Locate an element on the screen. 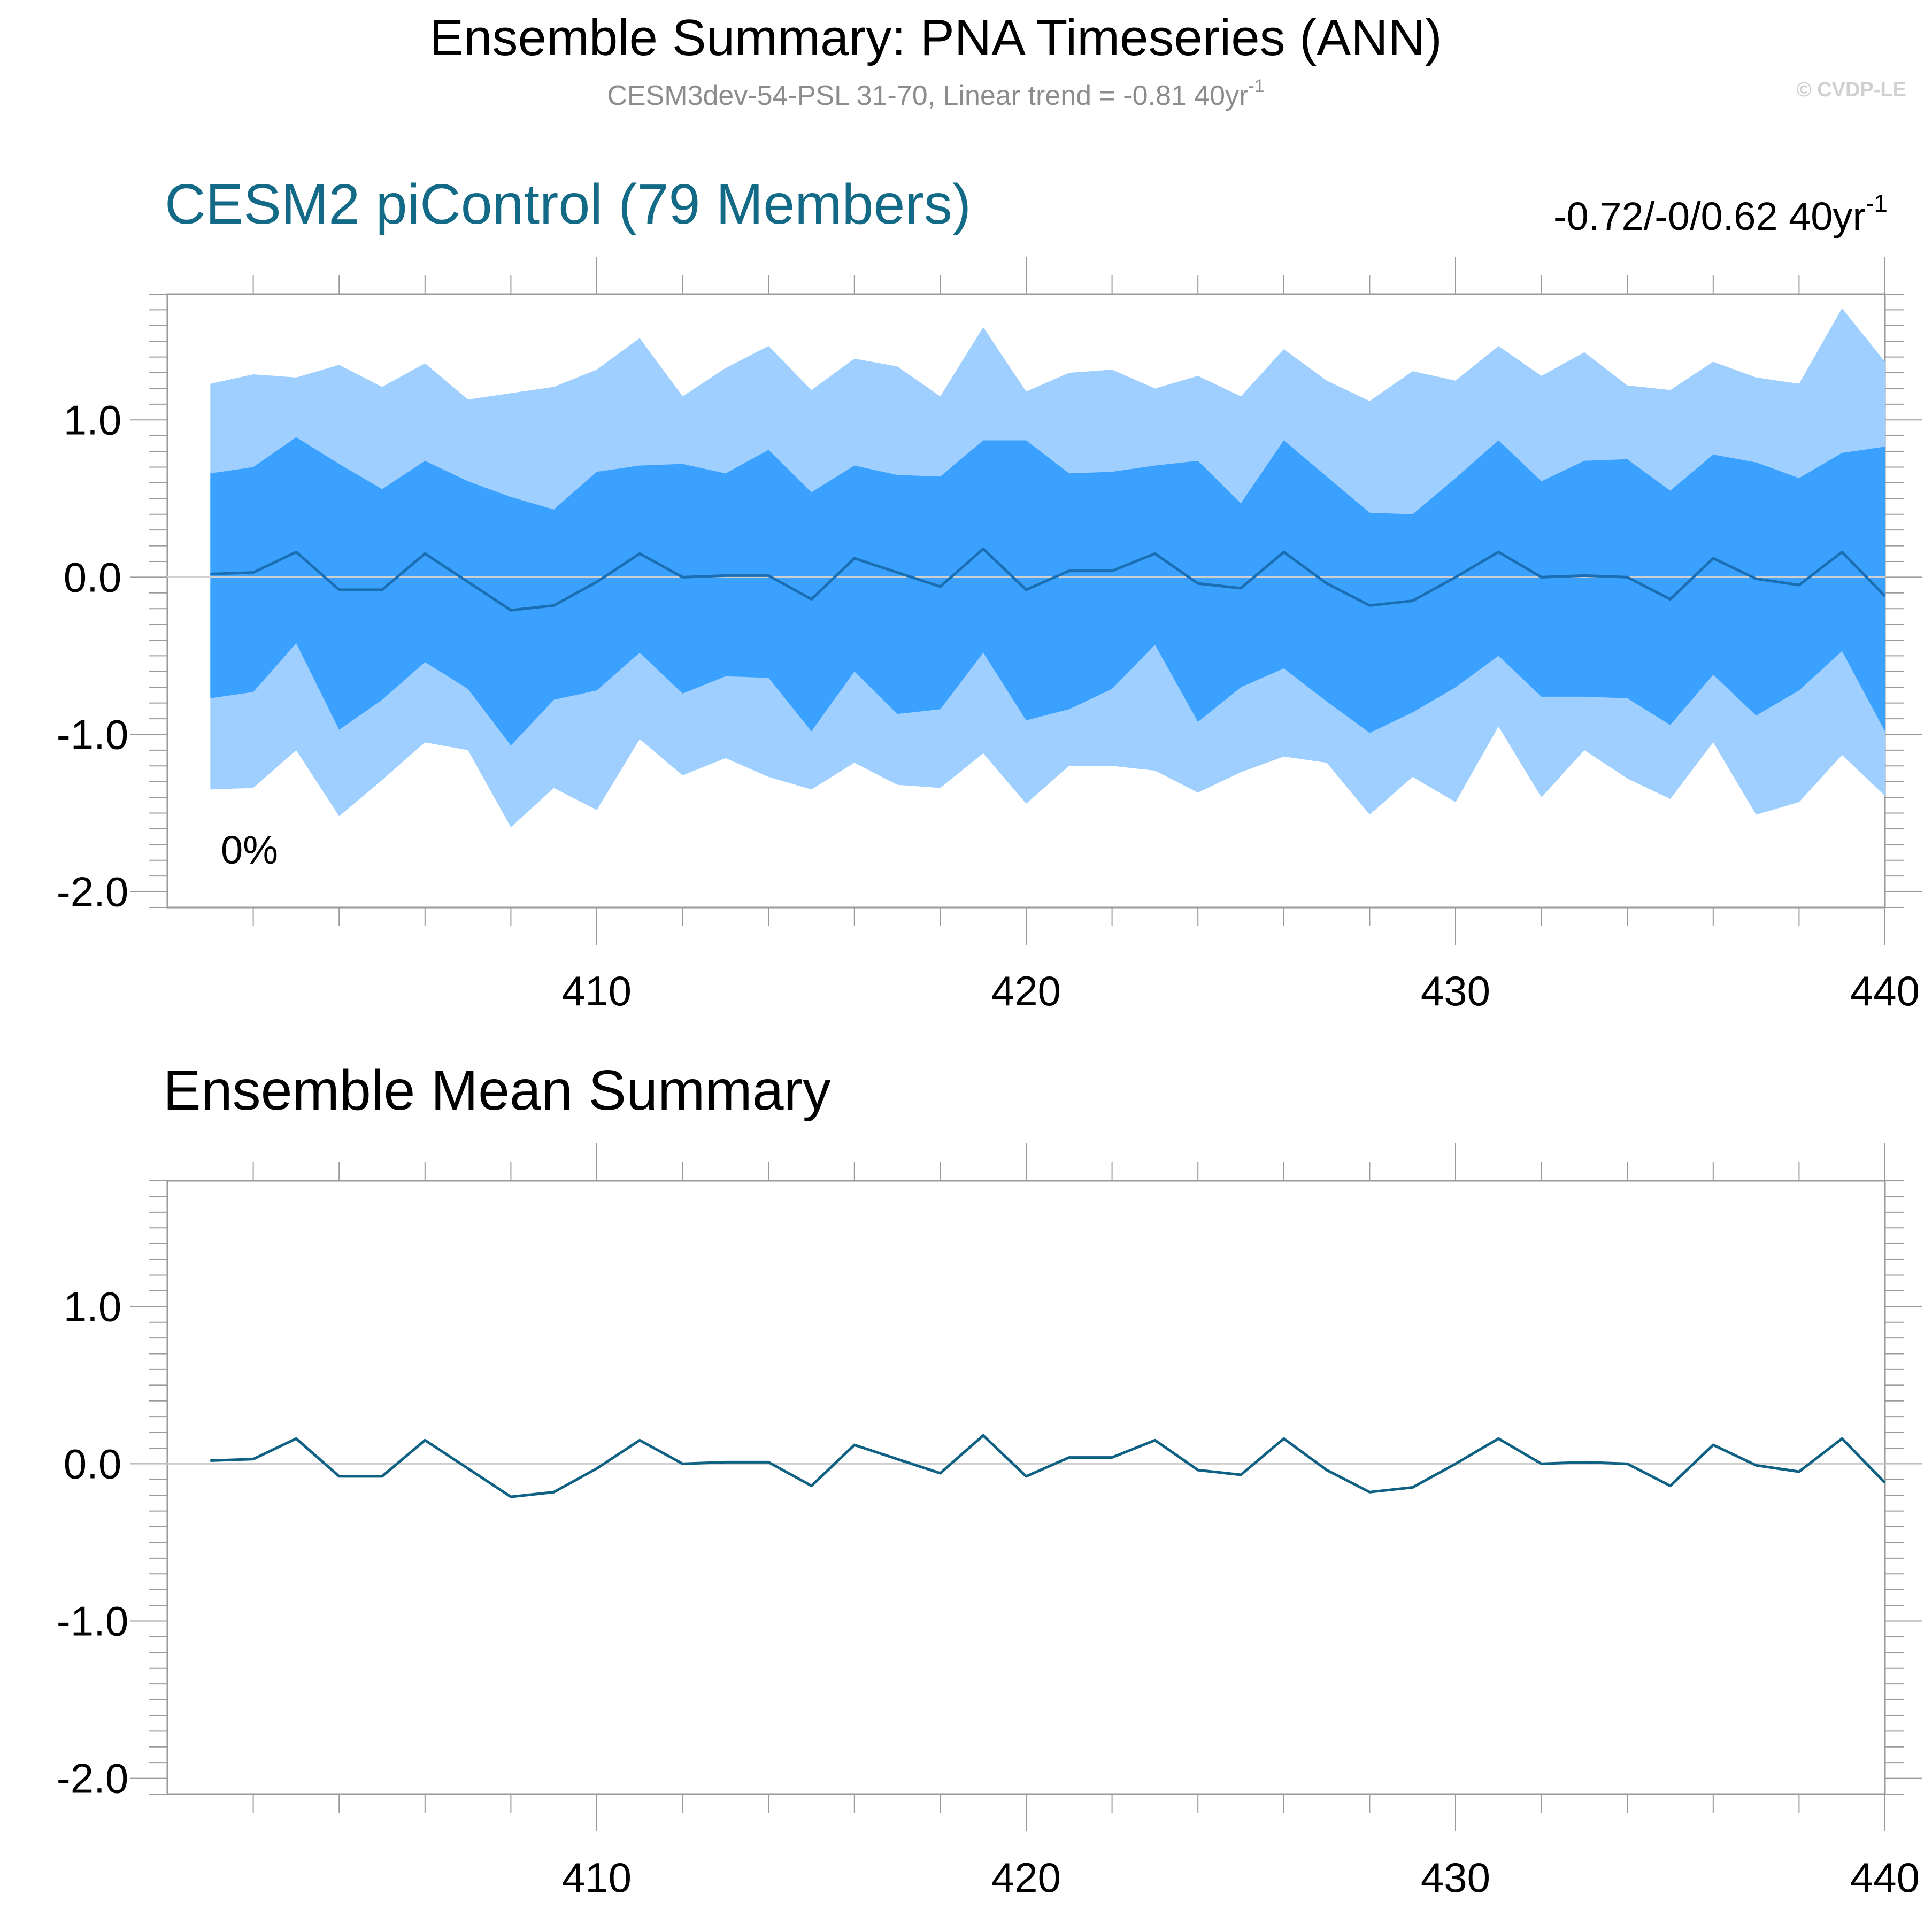 This screenshot has height=1924, width=1932. percent-annotation: 0% is located at coordinates (250, 850).